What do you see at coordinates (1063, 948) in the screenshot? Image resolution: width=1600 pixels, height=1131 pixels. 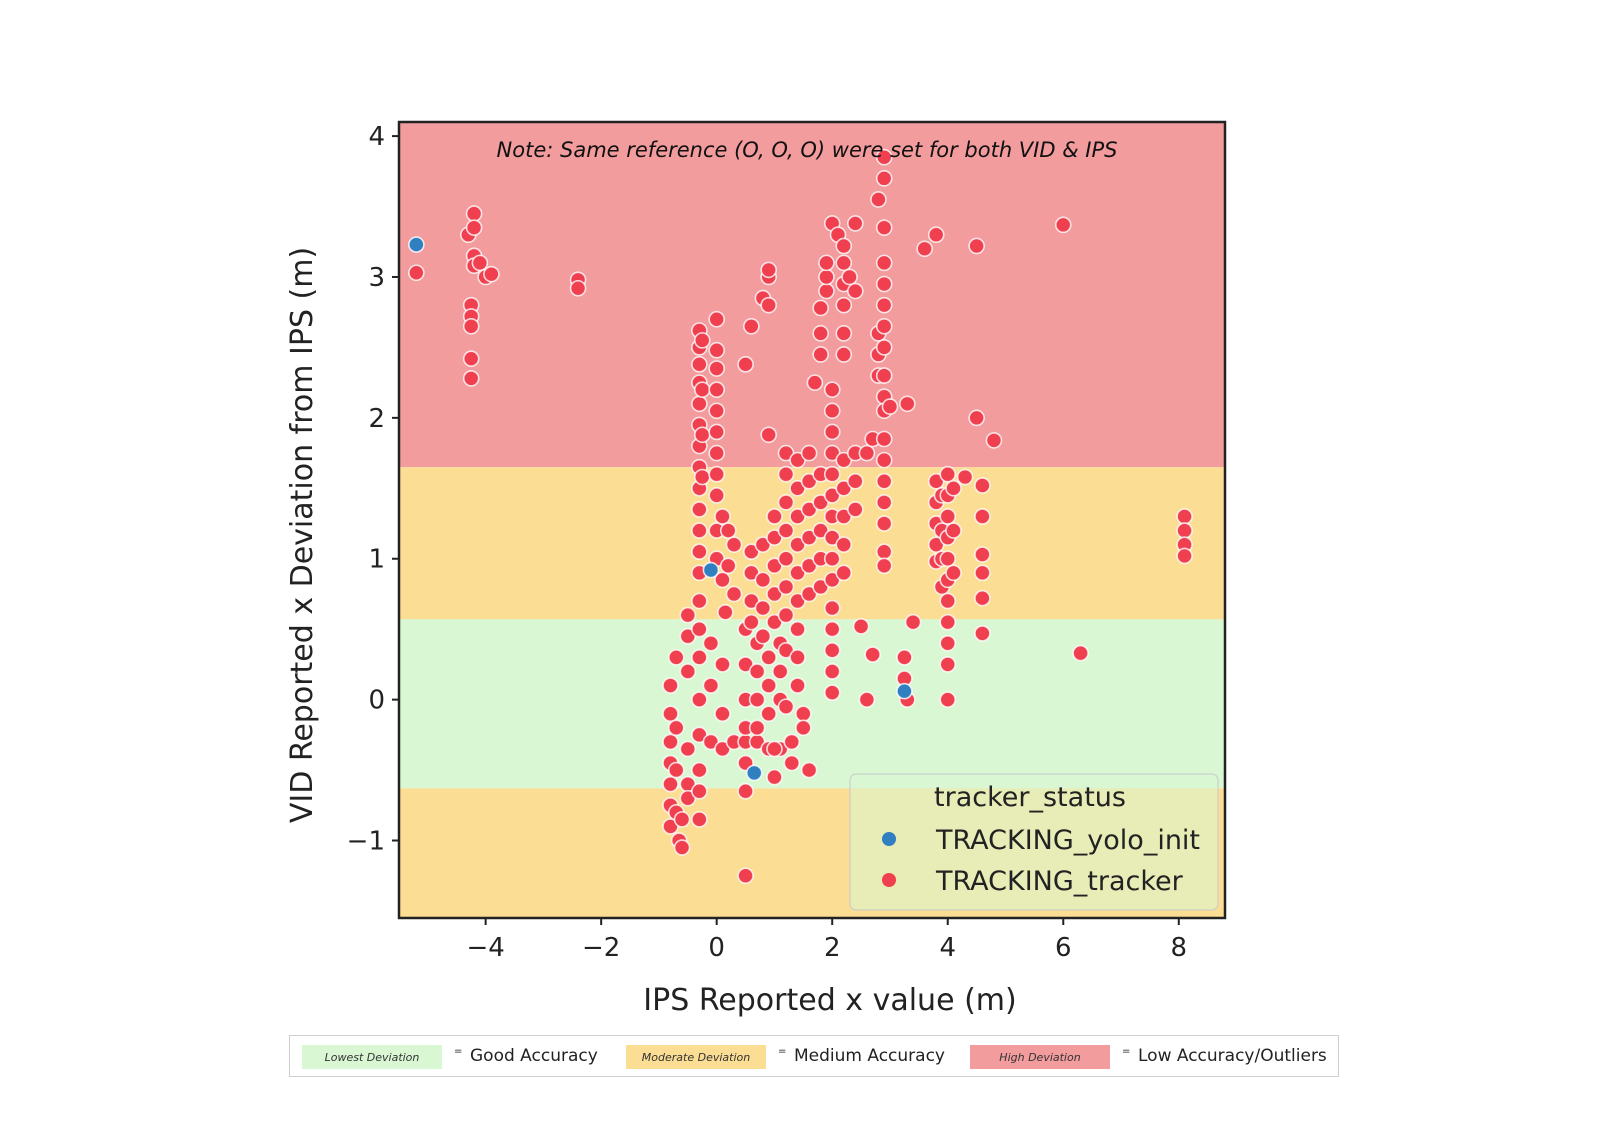 I see `x-tick-label: 6` at bounding box center [1063, 948].